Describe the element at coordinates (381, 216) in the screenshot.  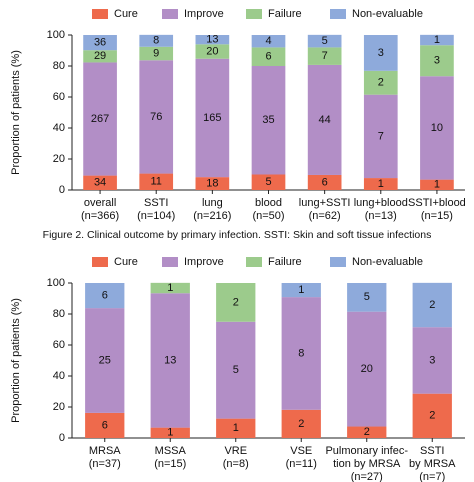
I see `x-tick-label: (n=13)` at that location.